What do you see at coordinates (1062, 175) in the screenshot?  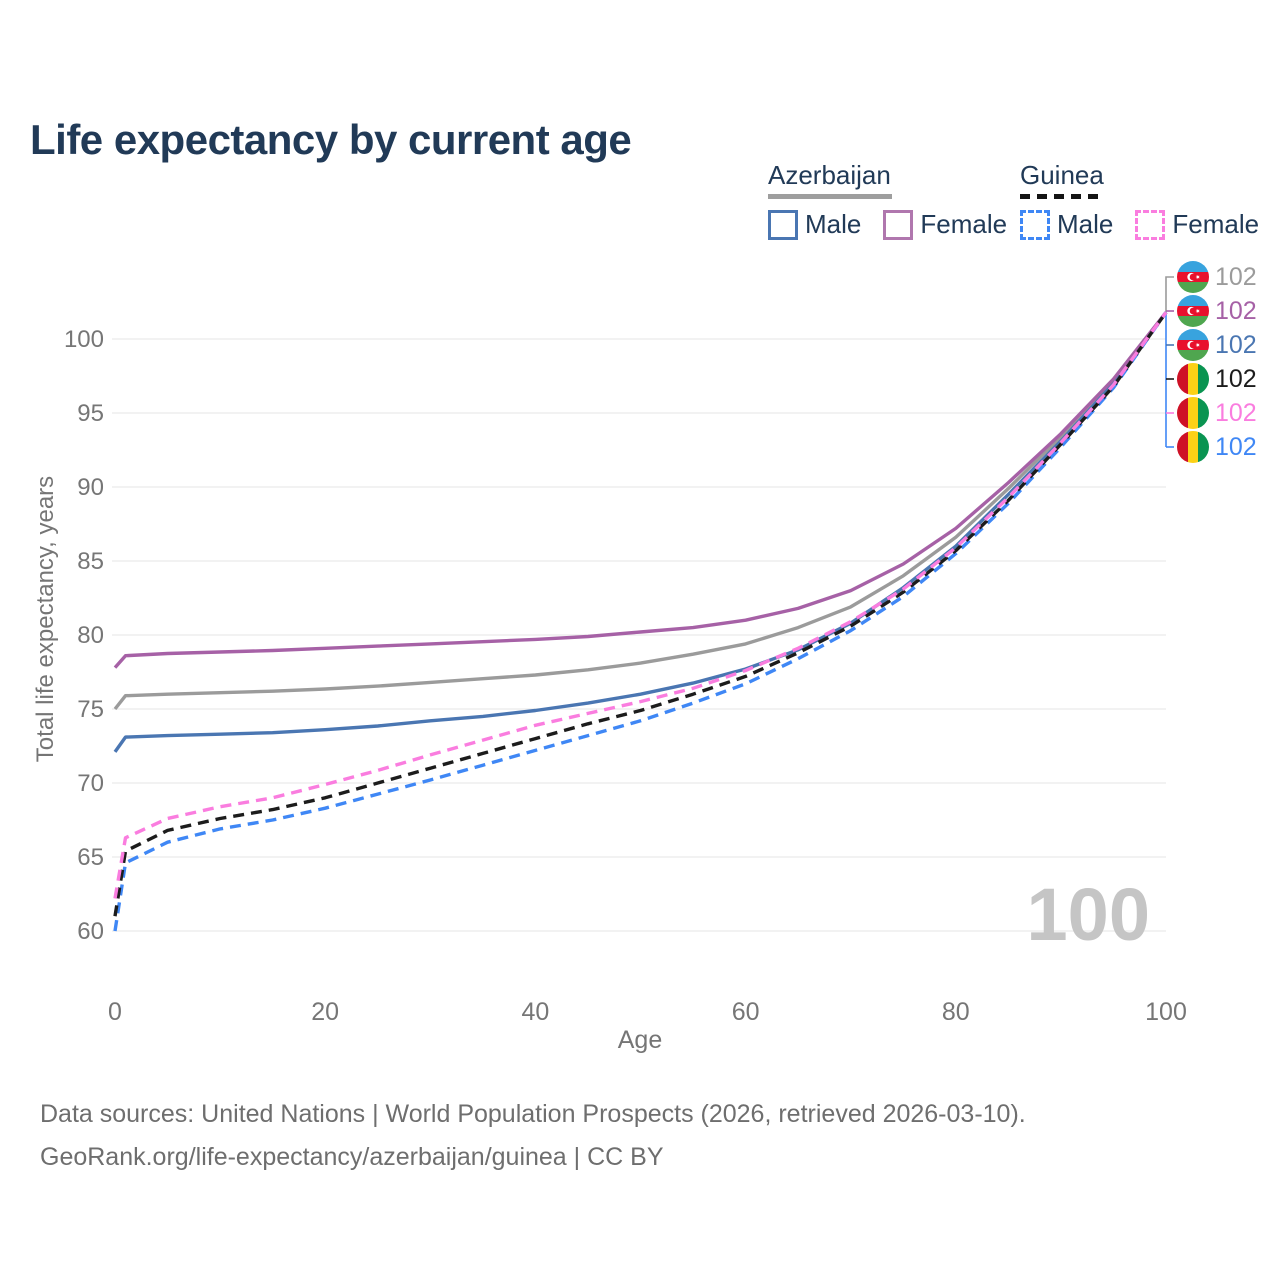 I see `legend-country-label: Guinea` at bounding box center [1062, 175].